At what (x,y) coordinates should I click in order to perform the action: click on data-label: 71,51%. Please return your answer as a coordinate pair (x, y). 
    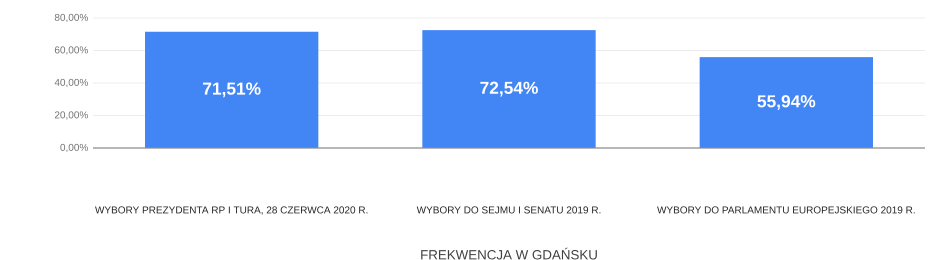
    Looking at the image, I should click on (232, 90).